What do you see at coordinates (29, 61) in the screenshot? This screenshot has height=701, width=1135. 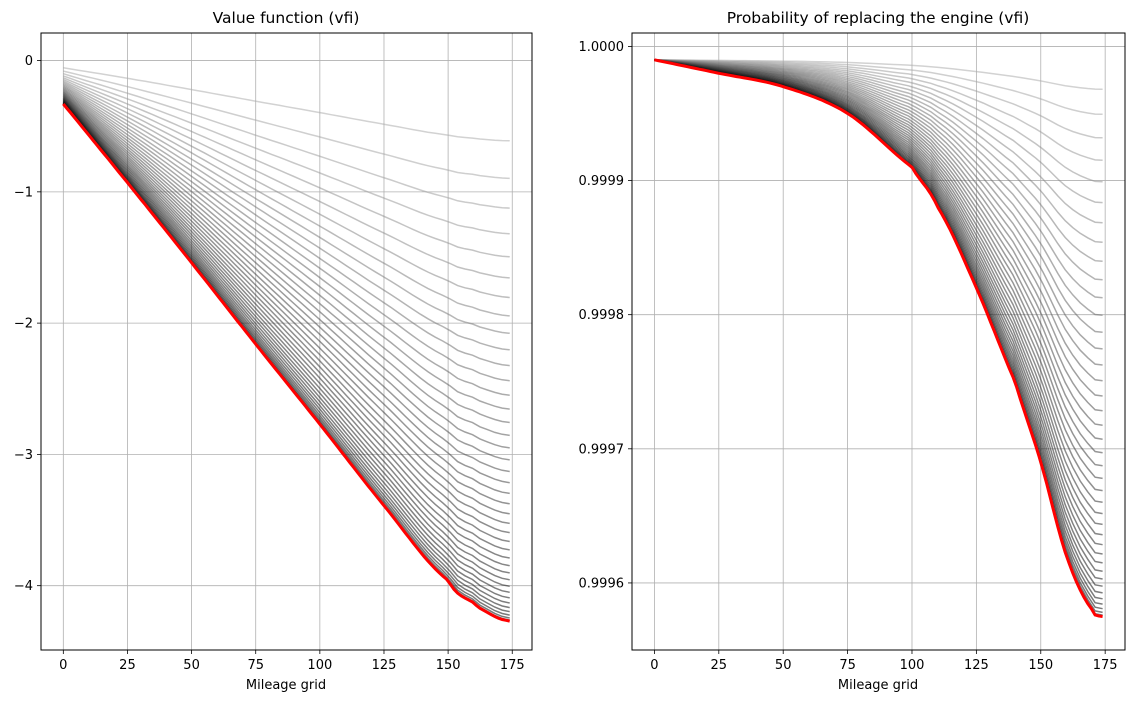 I see `y-tick-label: 0` at bounding box center [29, 61].